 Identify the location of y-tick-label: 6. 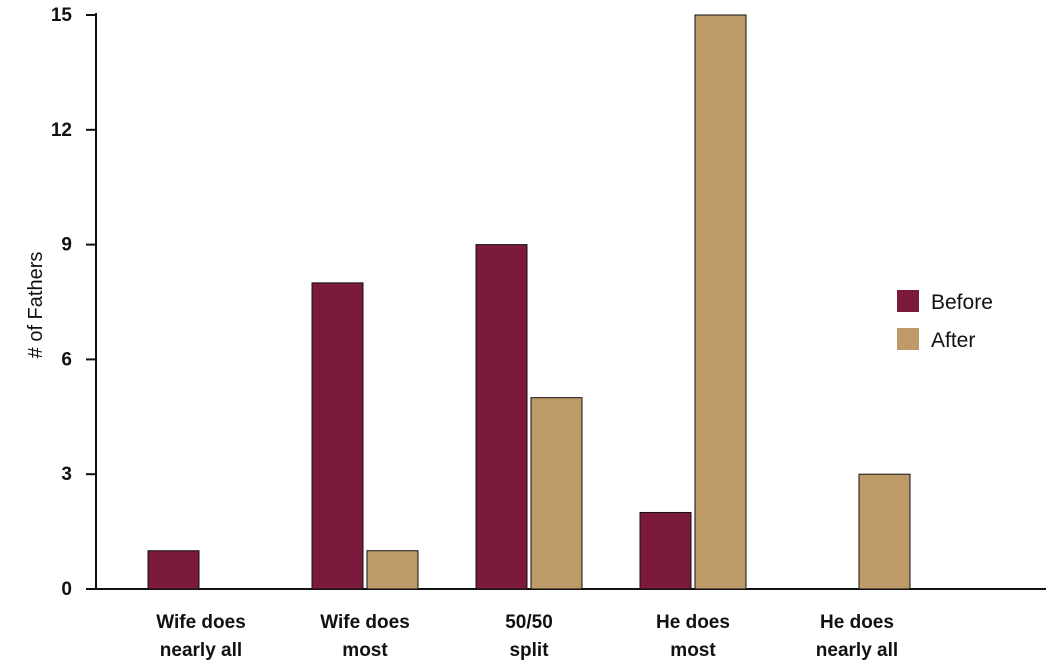
(66, 359).